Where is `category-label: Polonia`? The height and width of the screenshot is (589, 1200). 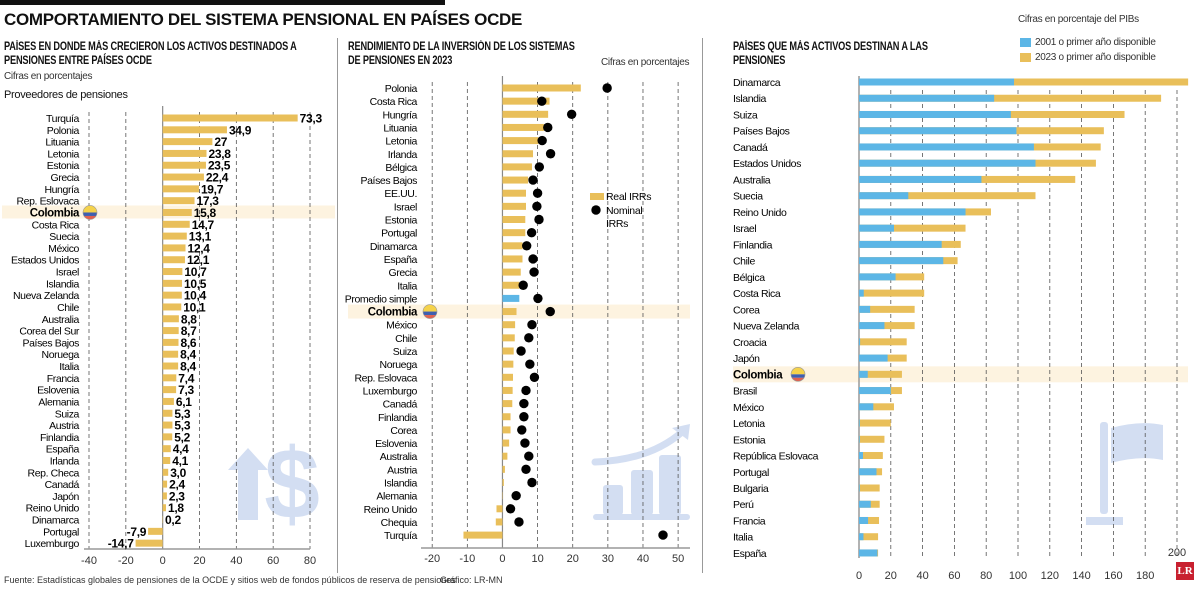 category-label: Polonia is located at coordinates (401, 89).